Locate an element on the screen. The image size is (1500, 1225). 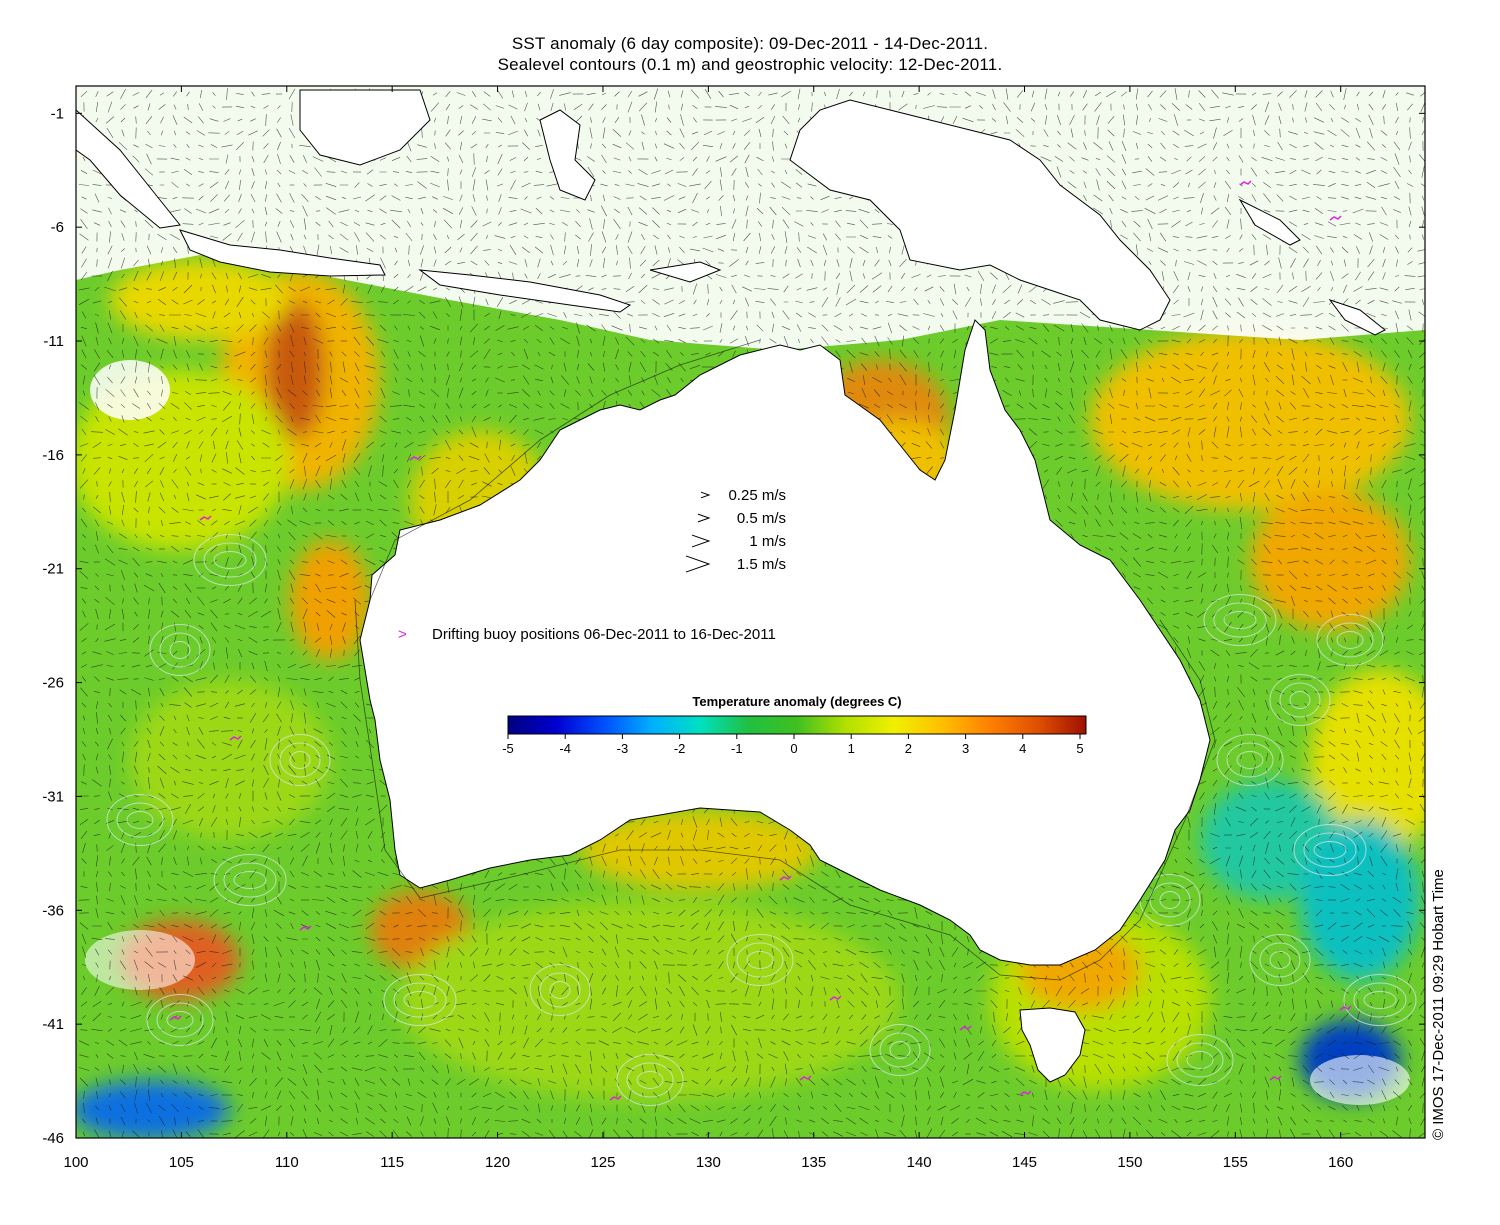
lon-tick-label: 135 is located at coordinates (813, 1162).